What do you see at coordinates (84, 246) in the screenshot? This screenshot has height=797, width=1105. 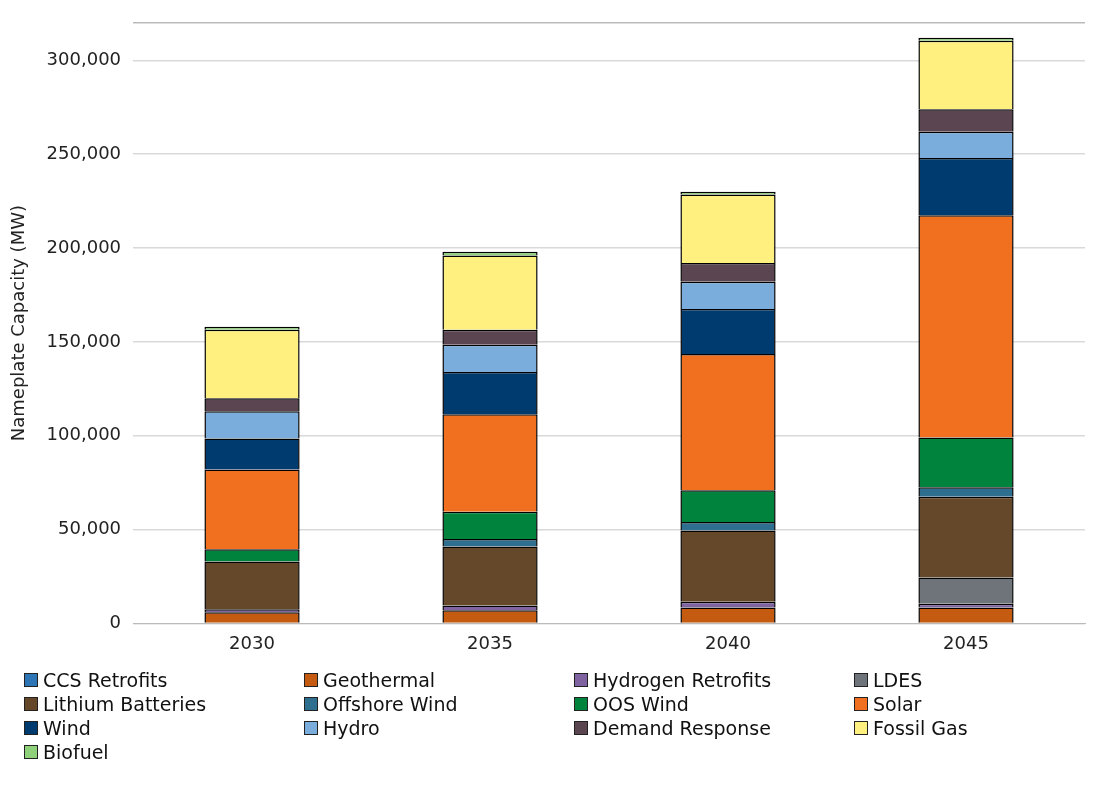 I see `y-tick-label: 200,000` at bounding box center [84, 246].